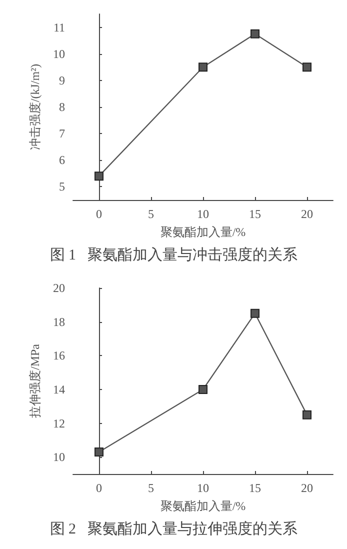 The height and width of the screenshot is (549, 347). I want to click on y-tick-label: 7, so click(62, 133).